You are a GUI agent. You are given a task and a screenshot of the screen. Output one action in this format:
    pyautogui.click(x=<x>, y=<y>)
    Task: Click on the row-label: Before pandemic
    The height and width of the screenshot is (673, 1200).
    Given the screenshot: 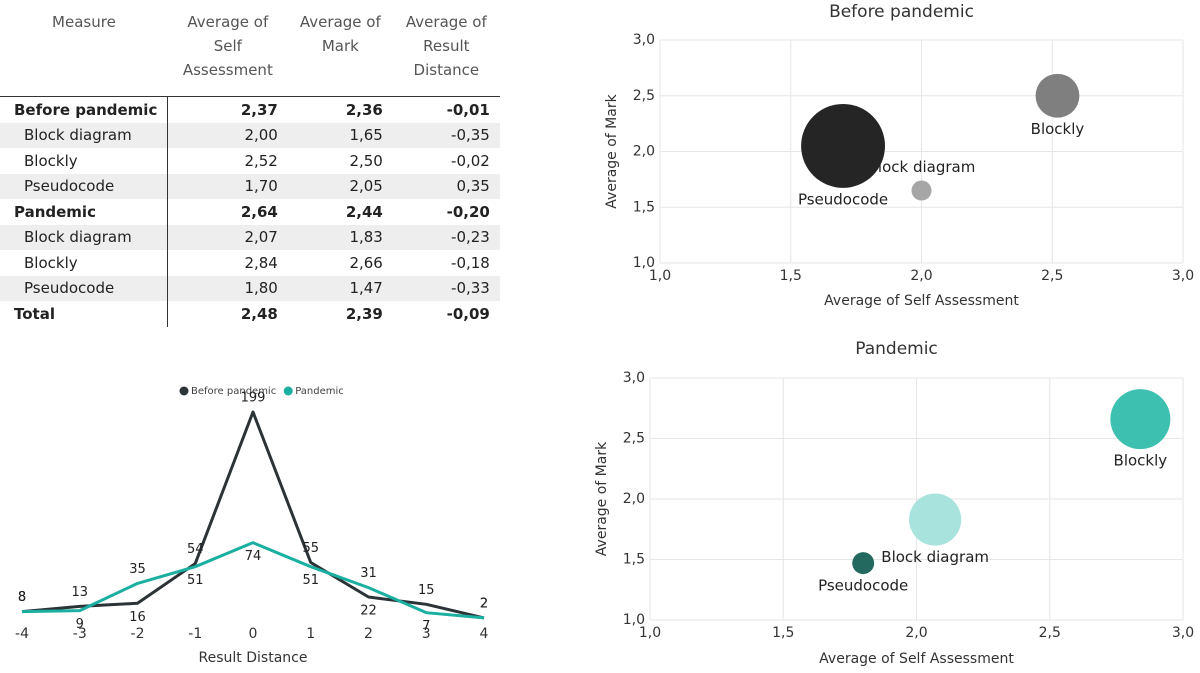 What is the action you would take?
    pyautogui.click(x=84, y=109)
    